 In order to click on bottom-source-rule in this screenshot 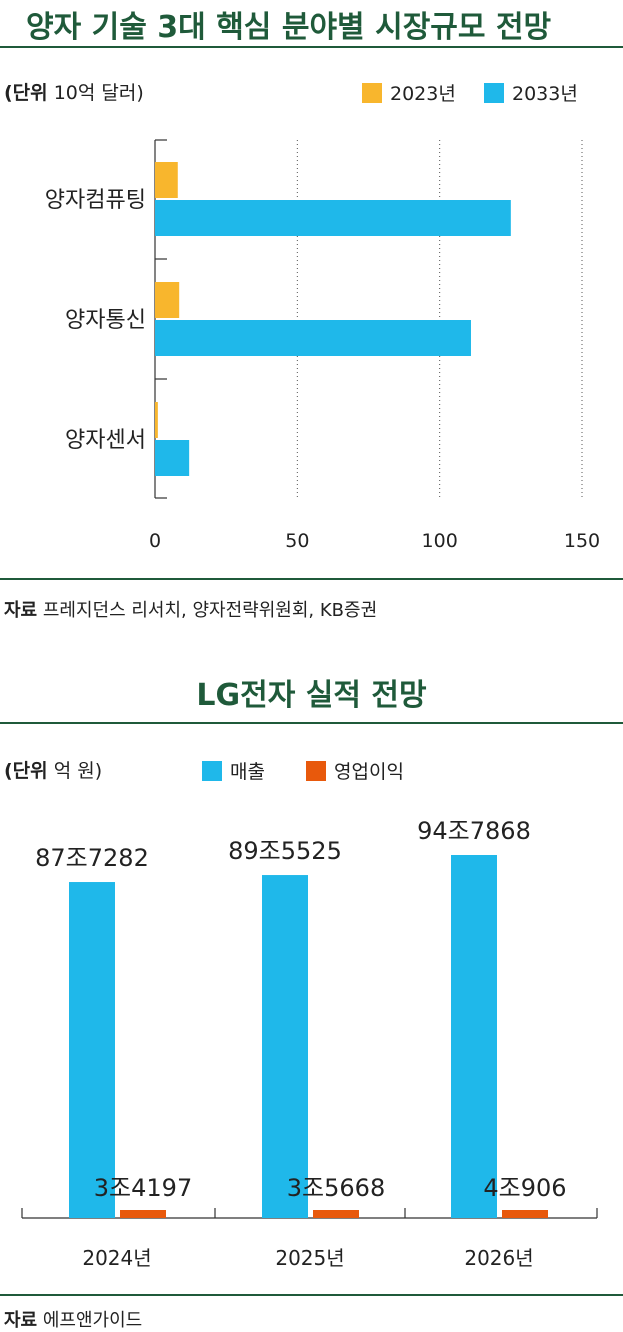, I will do `click(311, 1295)`.